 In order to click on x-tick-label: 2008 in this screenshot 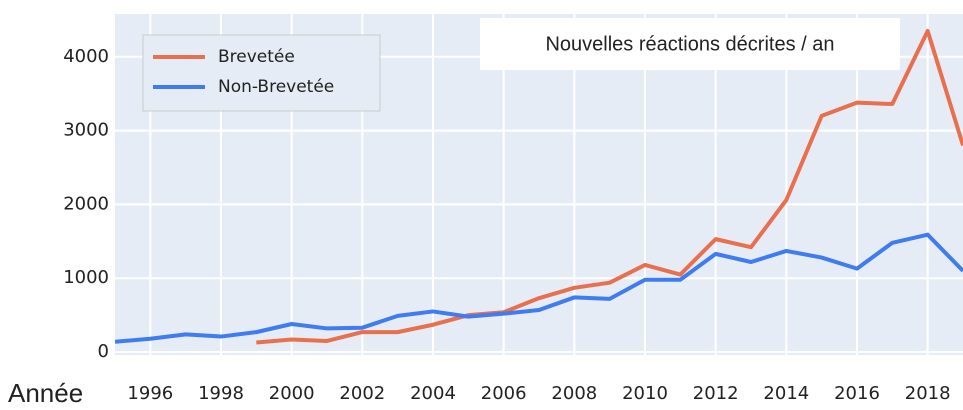, I will do `click(574, 393)`.